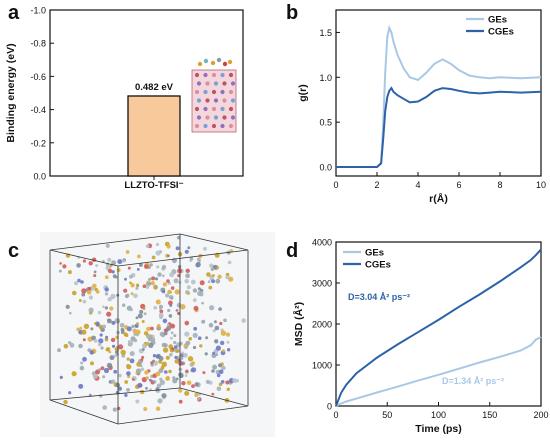 This screenshot has width=550, height=446. Describe the element at coordinates (541, 185) in the screenshot. I see `x-tick-label: 10` at that location.